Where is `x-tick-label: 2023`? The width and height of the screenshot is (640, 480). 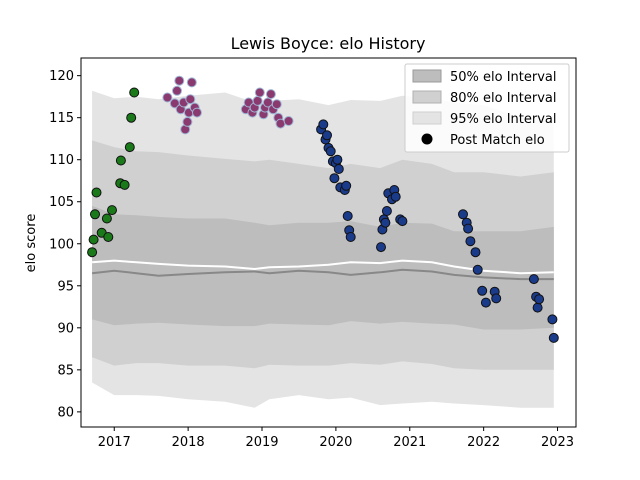
x-tick-label: 2023 is located at coordinates (557, 442).